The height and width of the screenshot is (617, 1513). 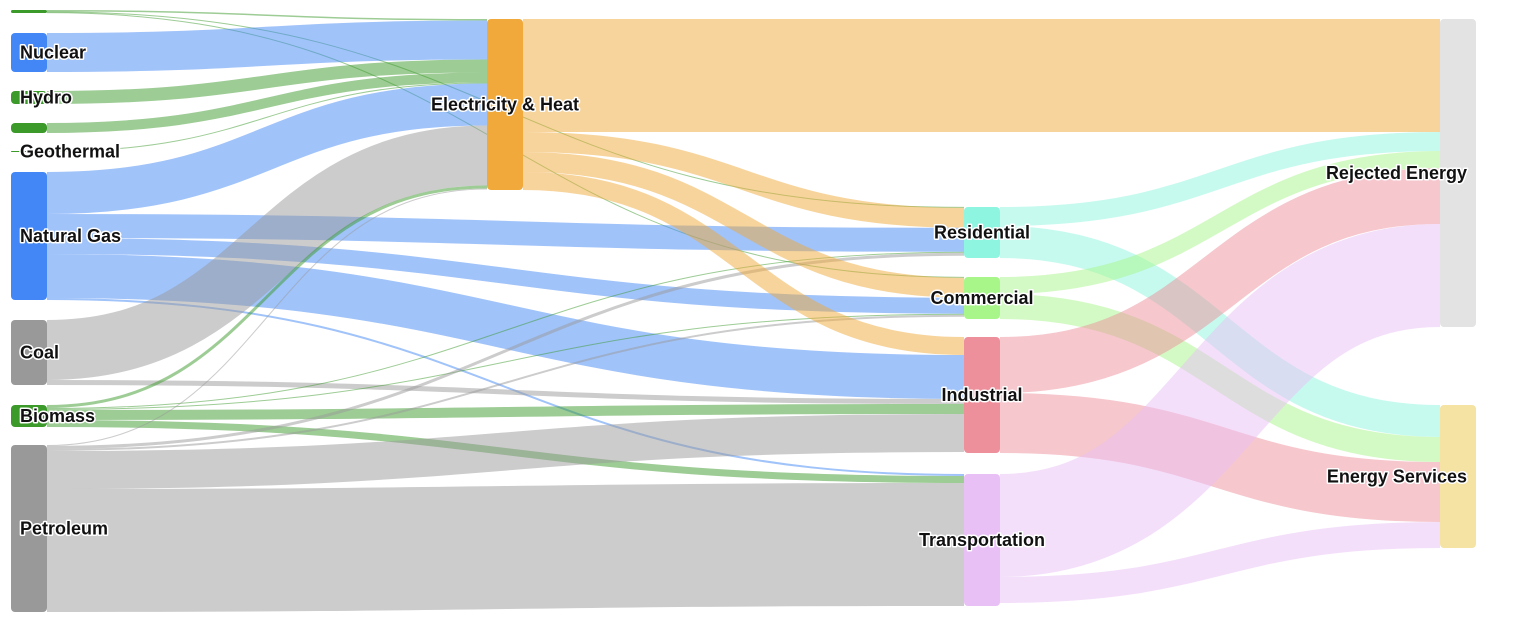 What do you see at coordinates (39, 353) in the screenshot?
I see `node-label: Coal` at bounding box center [39, 353].